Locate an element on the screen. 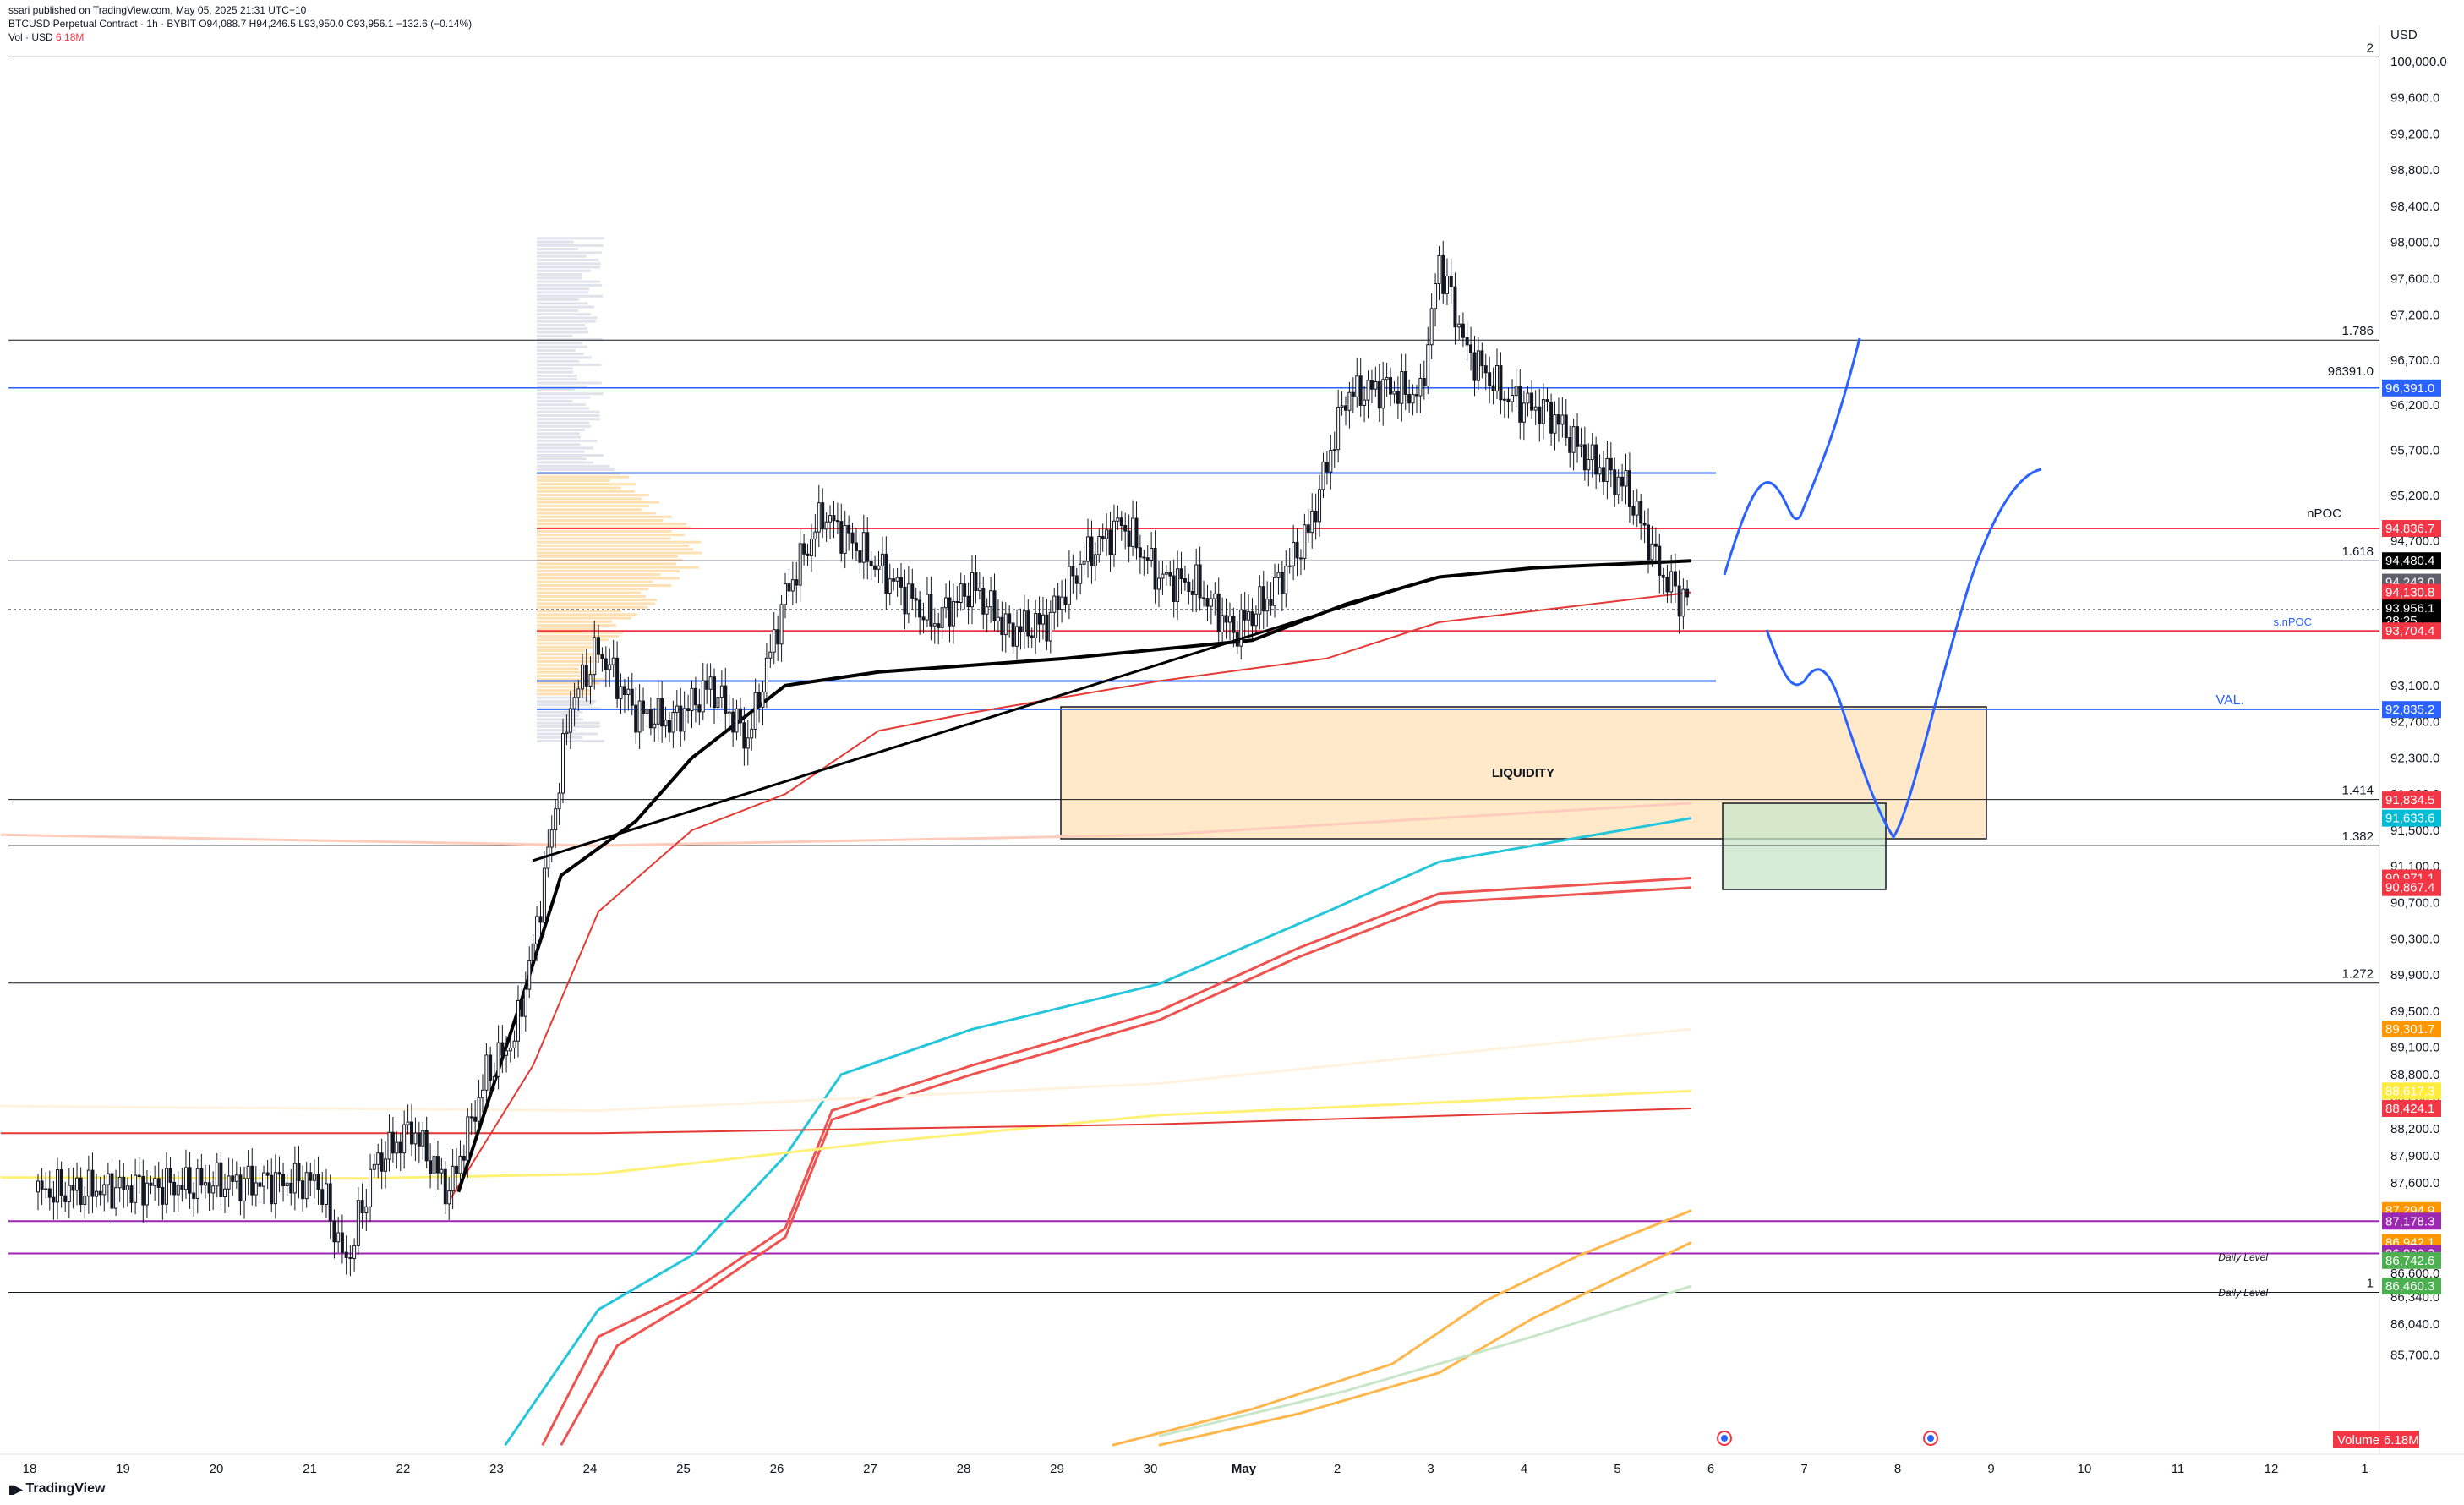 The height and width of the screenshot is (1505, 2464). npoc-label: nPOC is located at coordinates (2324, 513).